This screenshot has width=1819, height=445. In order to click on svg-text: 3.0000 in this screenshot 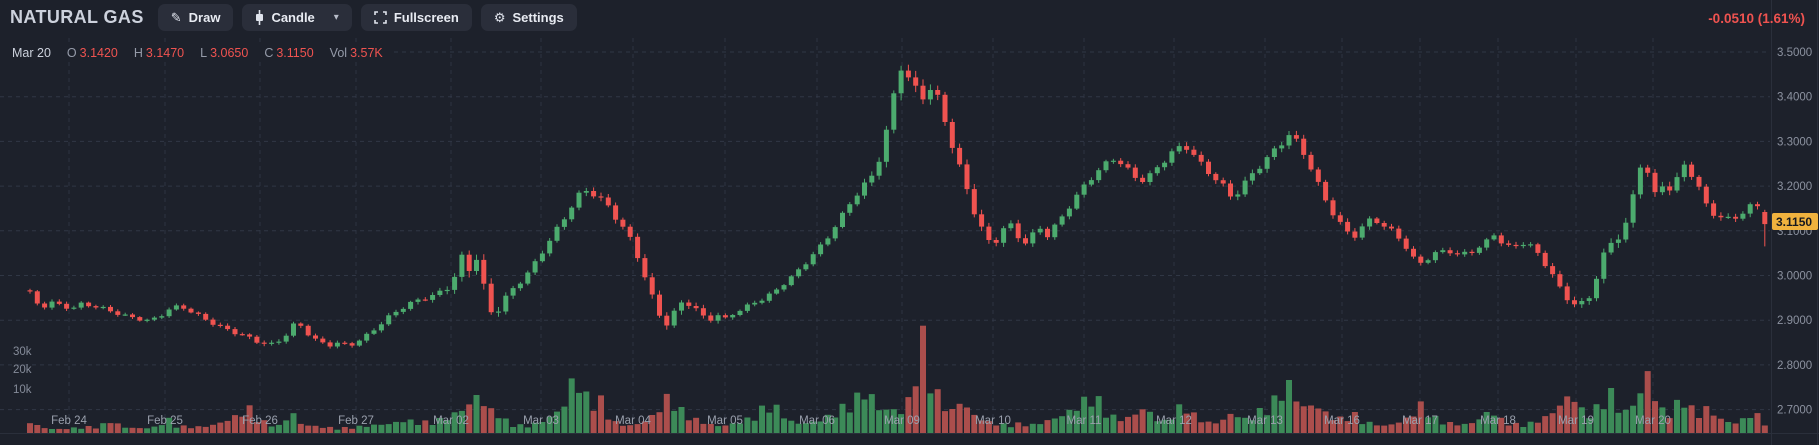, I will do `click(1794, 277)`.